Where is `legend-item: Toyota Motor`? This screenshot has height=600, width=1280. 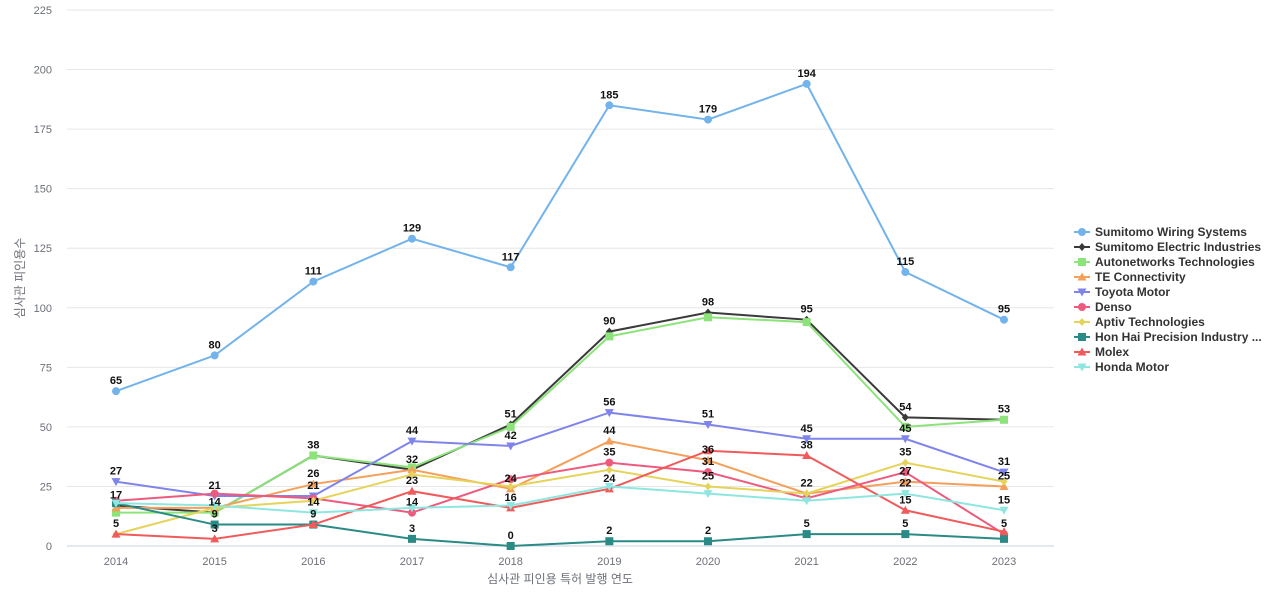 legend-item: Toyota Motor is located at coordinates (1168, 291).